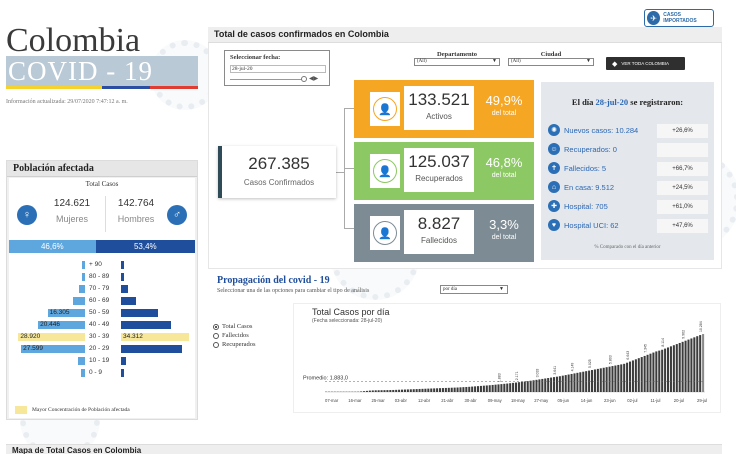  What do you see at coordinates (314, 79) in the screenshot?
I see `date-step-arrows: ◀▶` at bounding box center [314, 79].